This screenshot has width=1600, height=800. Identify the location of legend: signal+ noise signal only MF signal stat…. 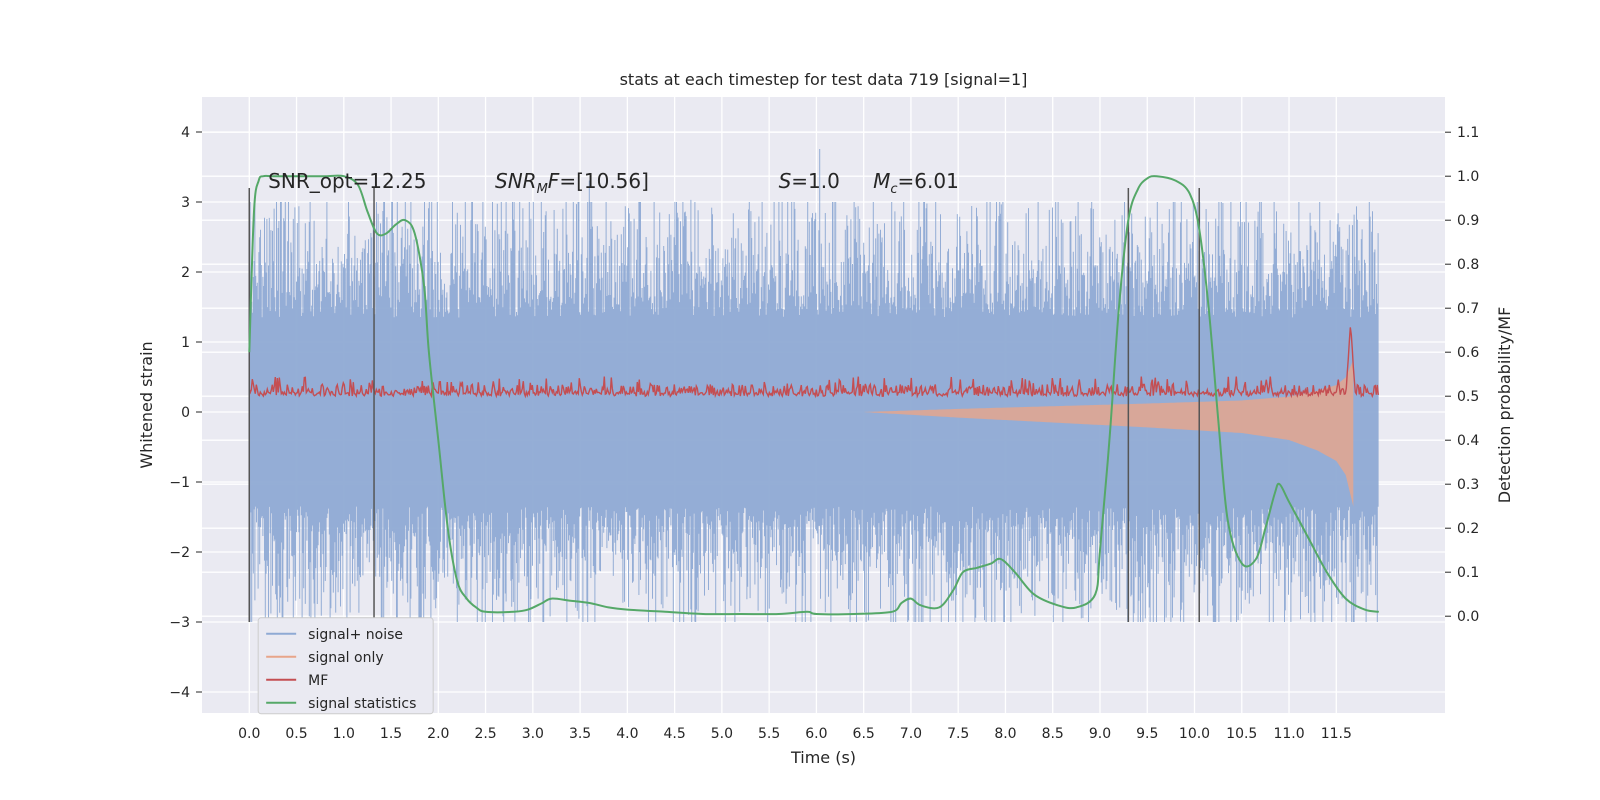
(345, 666).